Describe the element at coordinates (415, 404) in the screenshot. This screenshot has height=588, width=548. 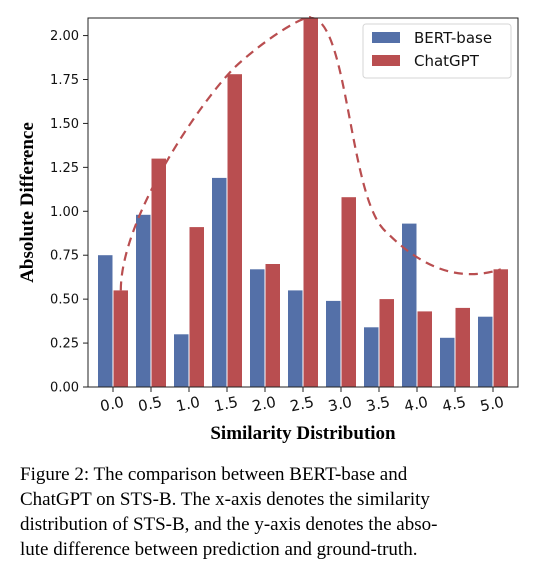
I see `x-tick-label: 4.0` at that location.